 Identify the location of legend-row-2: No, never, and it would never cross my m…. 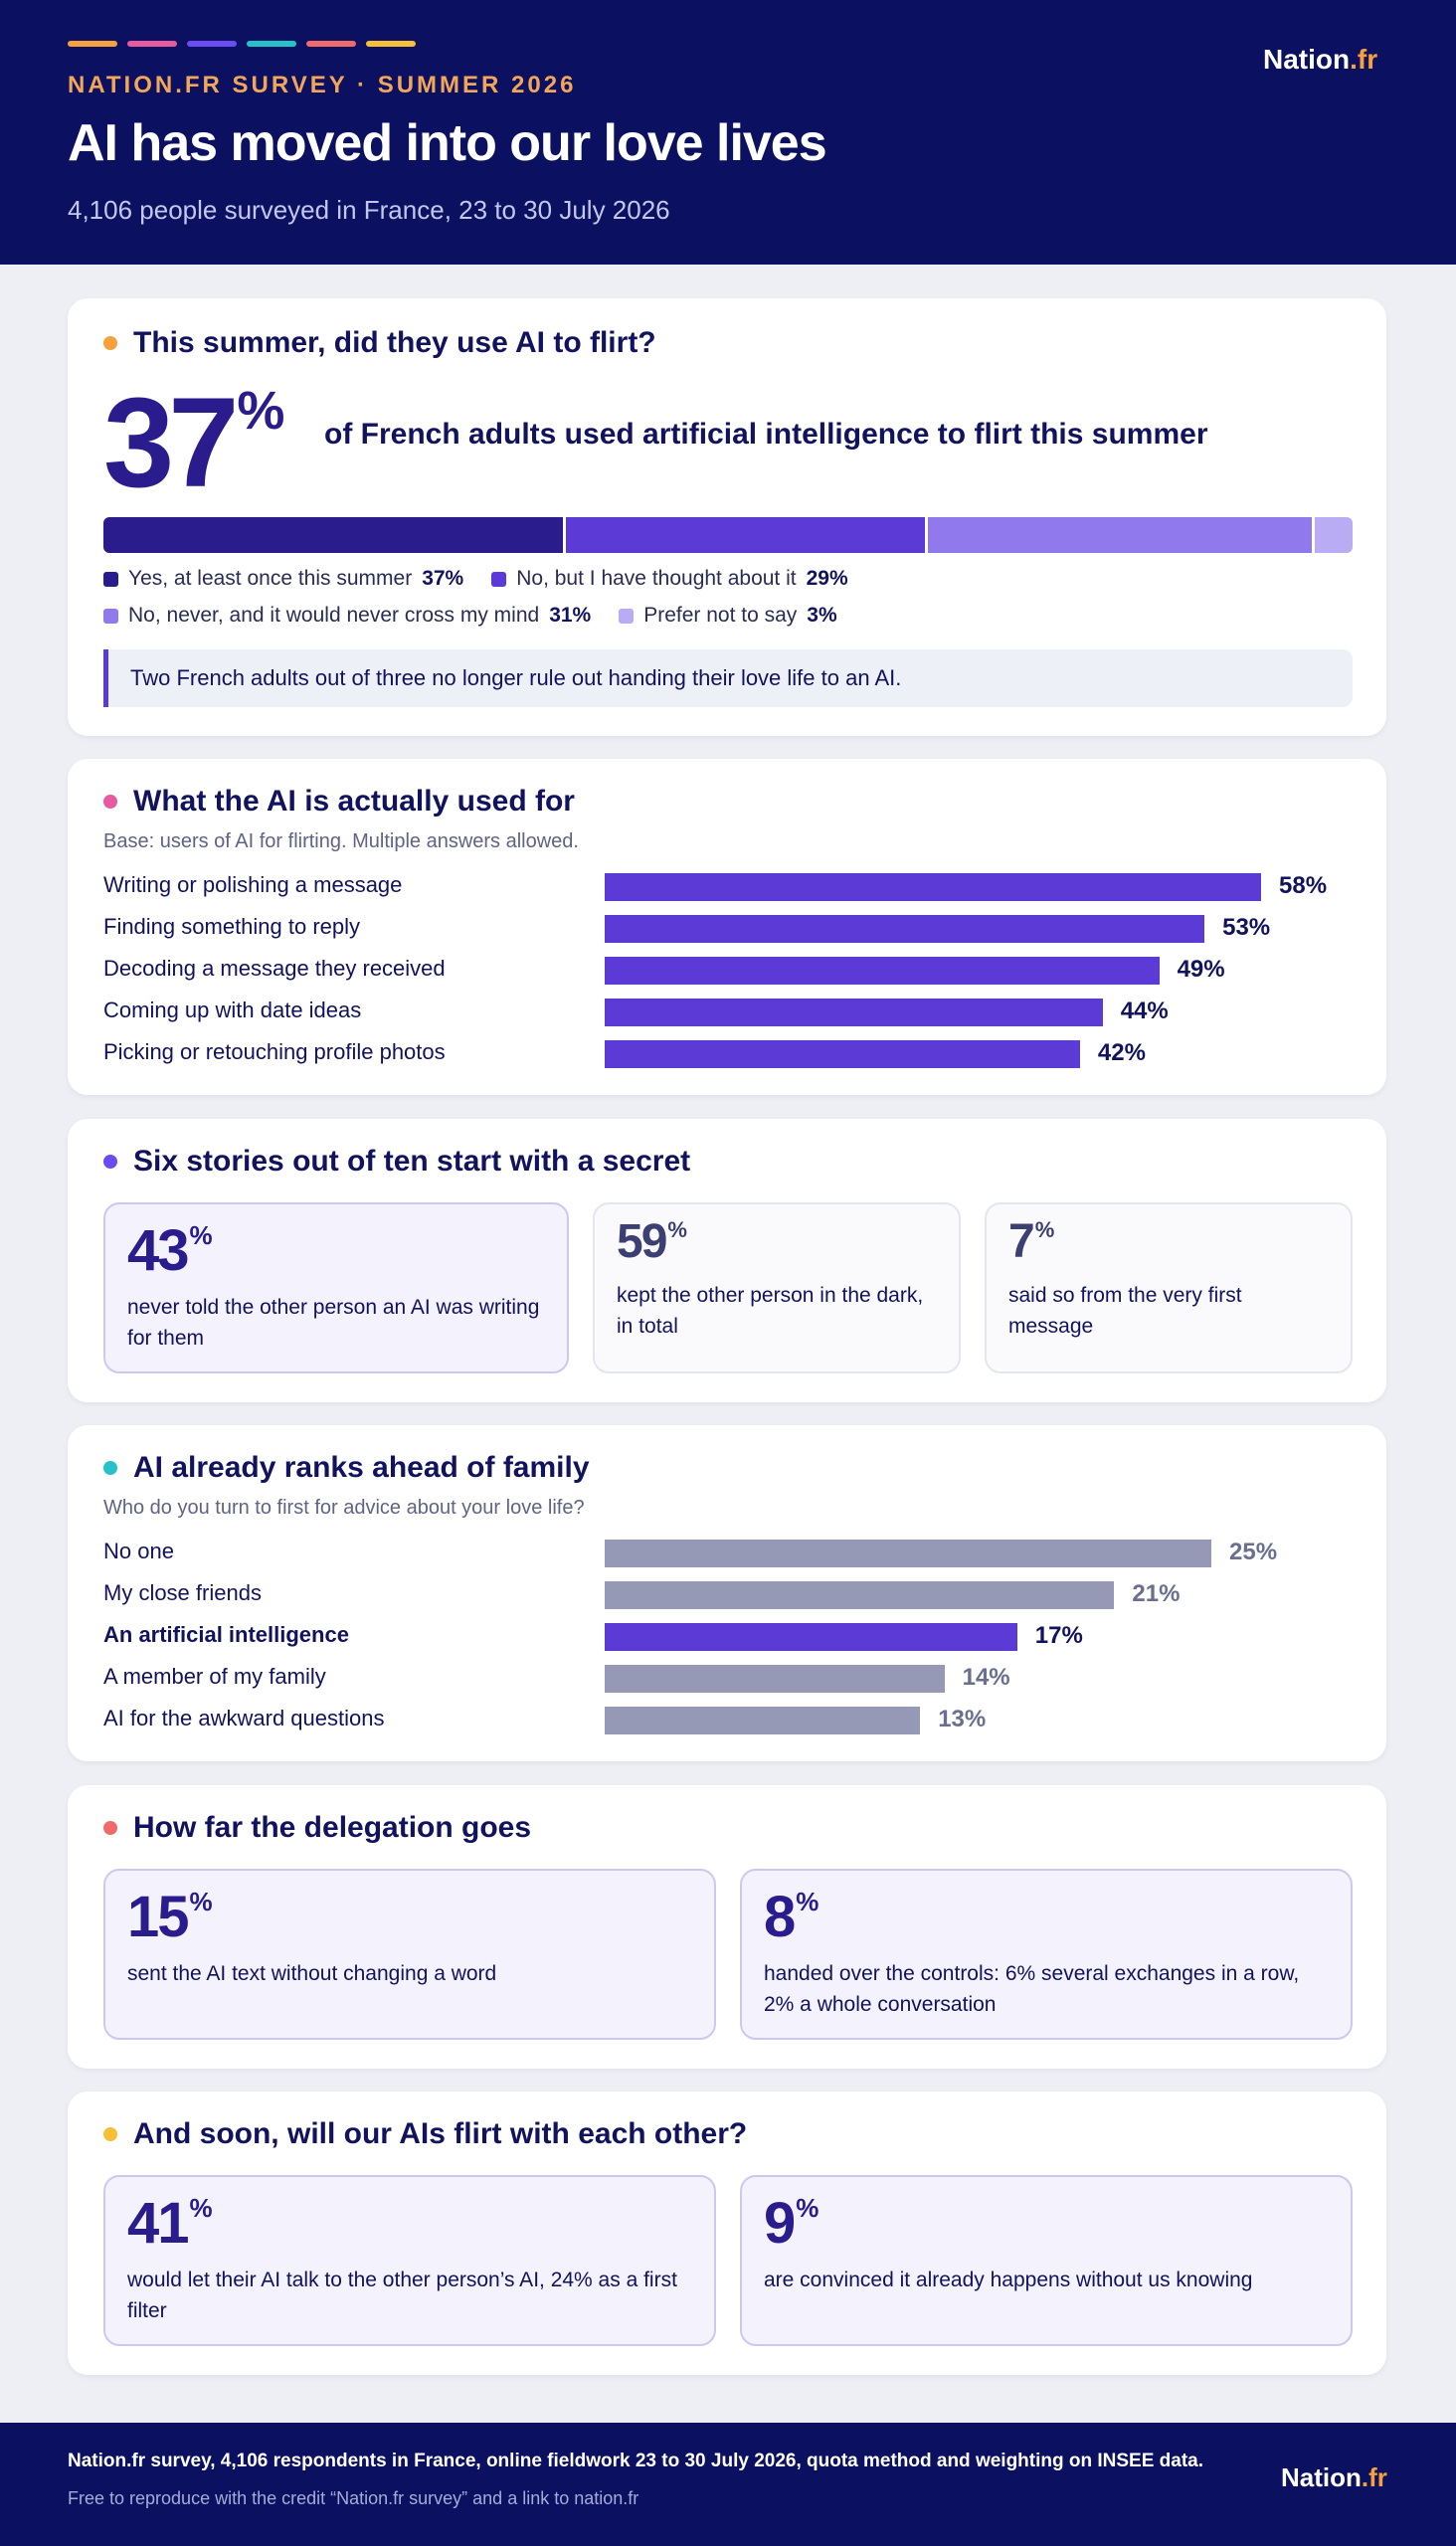
(470, 616).